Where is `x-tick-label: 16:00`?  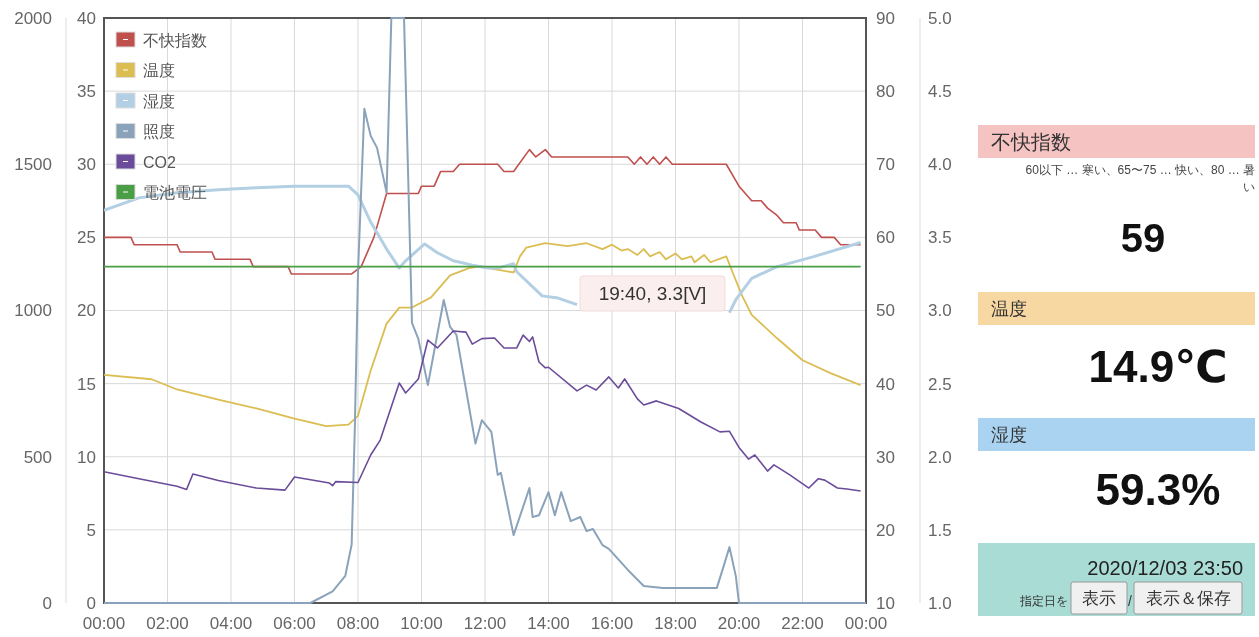 x-tick-label: 16:00 is located at coordinates (612, 623).